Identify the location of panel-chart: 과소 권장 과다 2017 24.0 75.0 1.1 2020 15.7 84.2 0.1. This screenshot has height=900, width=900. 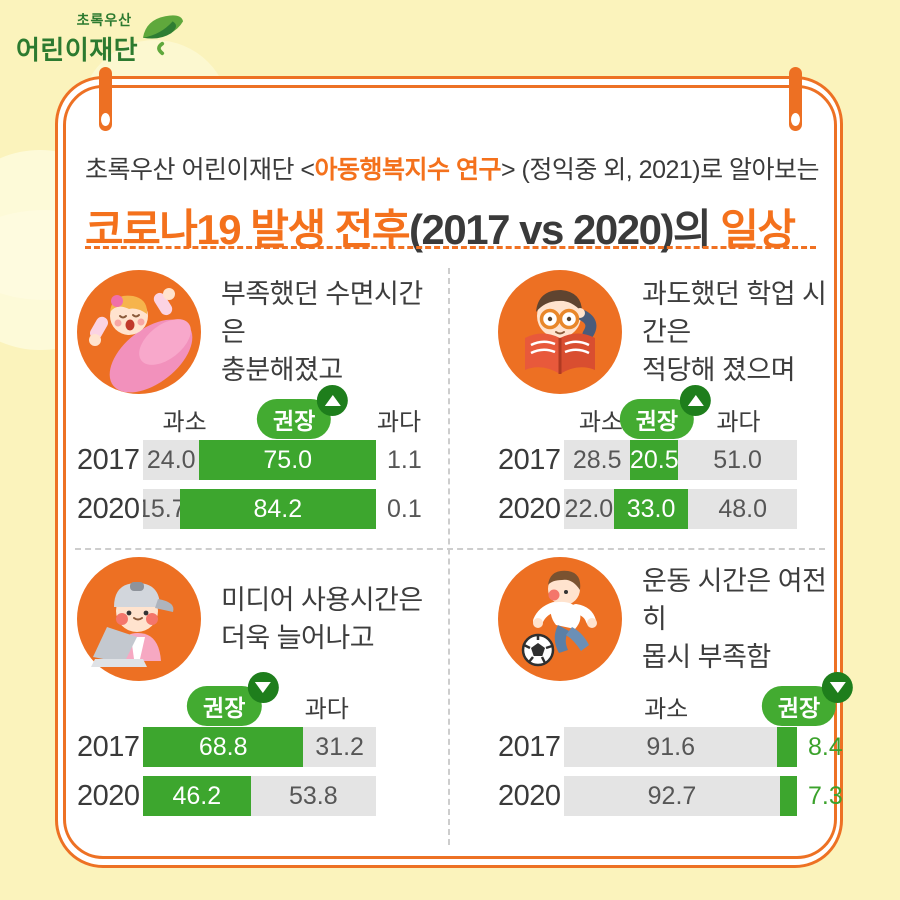
(251, 457).